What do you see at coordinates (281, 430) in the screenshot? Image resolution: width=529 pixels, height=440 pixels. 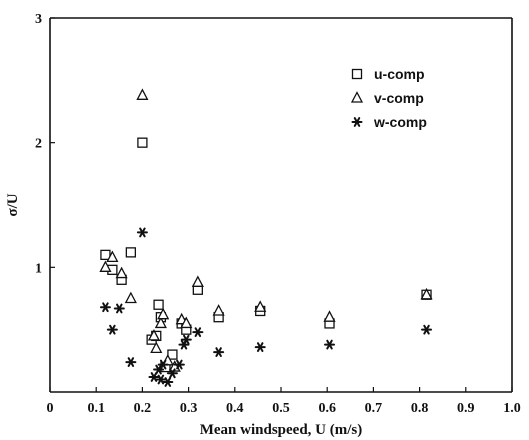 I see `x-axis-label: Mean windspeed, U (m/s)` at bounding box center [281, 430].